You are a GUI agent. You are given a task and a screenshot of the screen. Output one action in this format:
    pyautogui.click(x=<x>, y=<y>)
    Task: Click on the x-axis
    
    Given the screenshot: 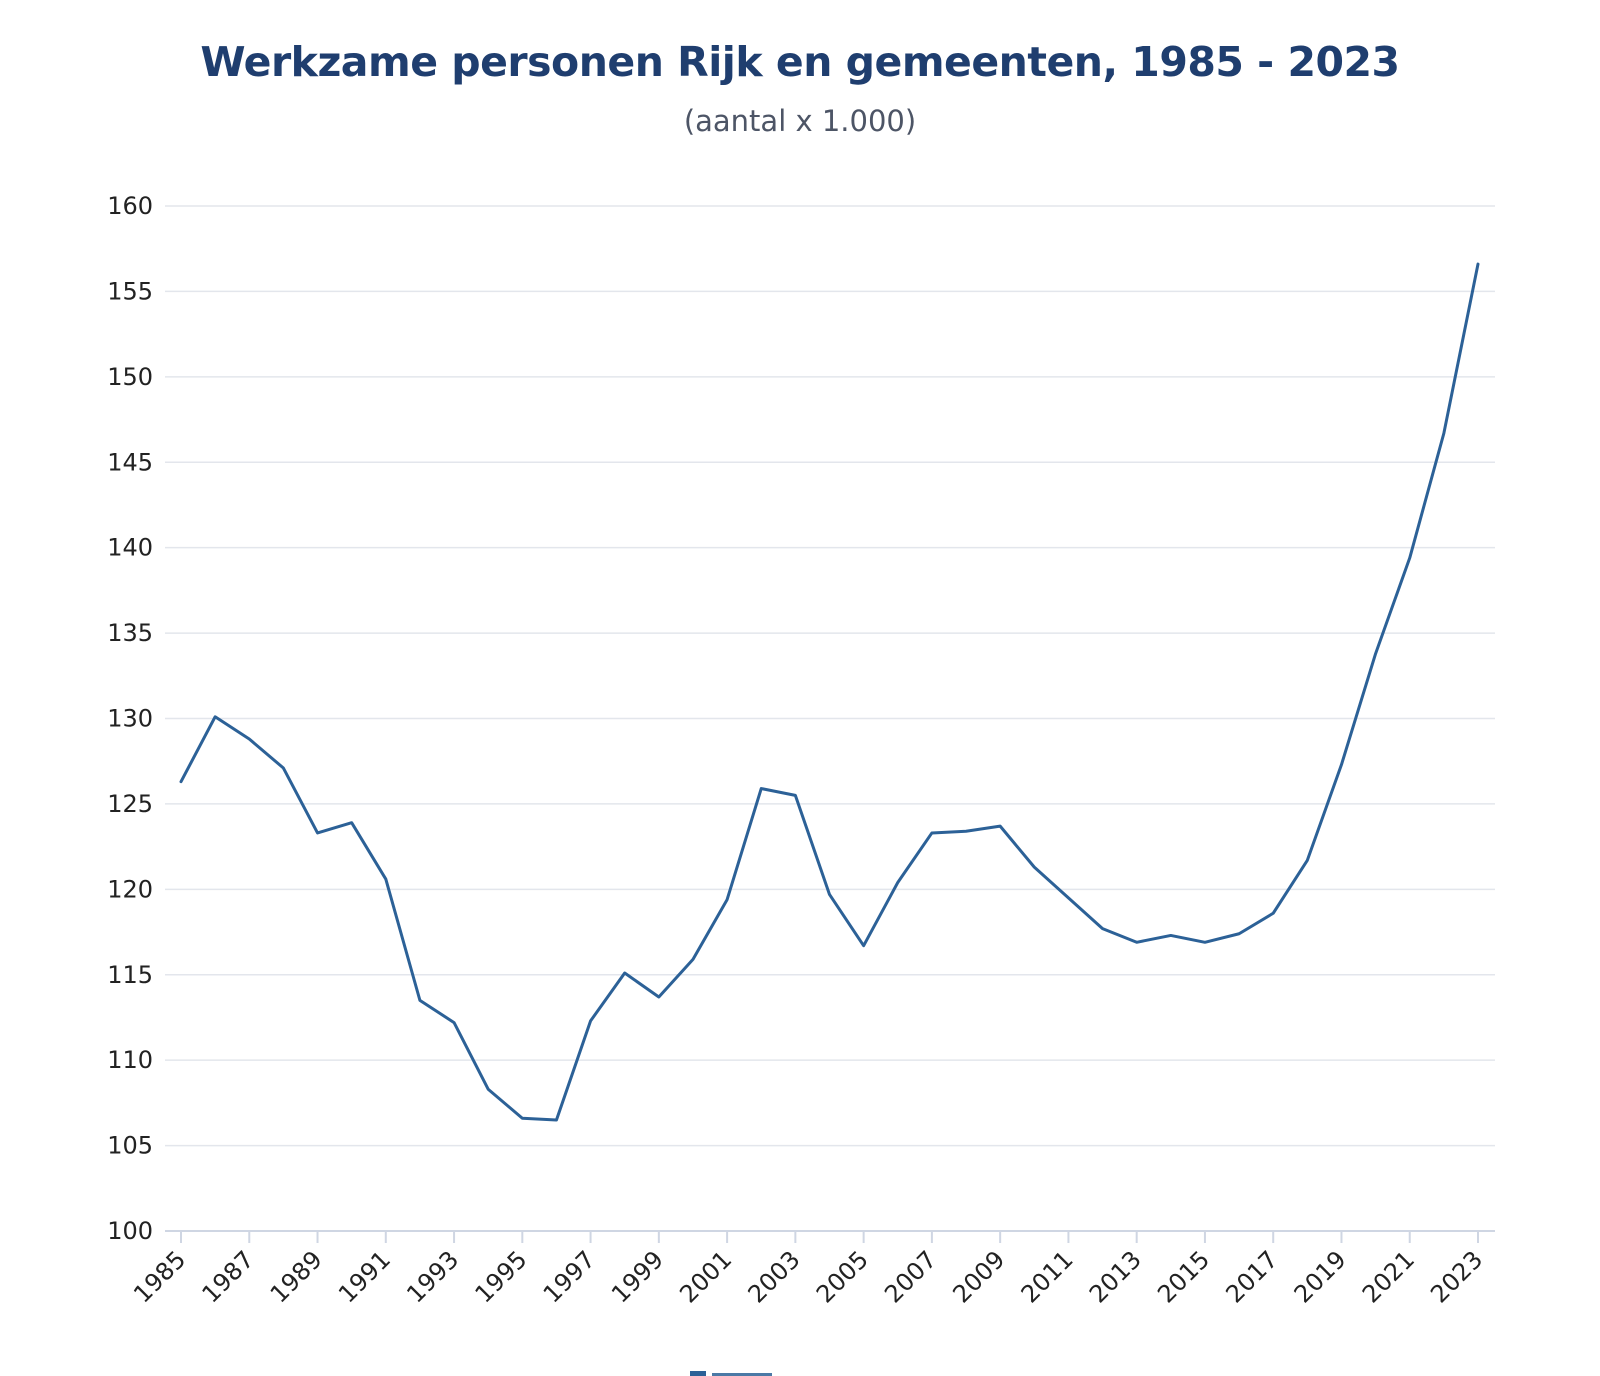 What is the action you would take?
    pyautogui.click(x=830, y=1236)
    